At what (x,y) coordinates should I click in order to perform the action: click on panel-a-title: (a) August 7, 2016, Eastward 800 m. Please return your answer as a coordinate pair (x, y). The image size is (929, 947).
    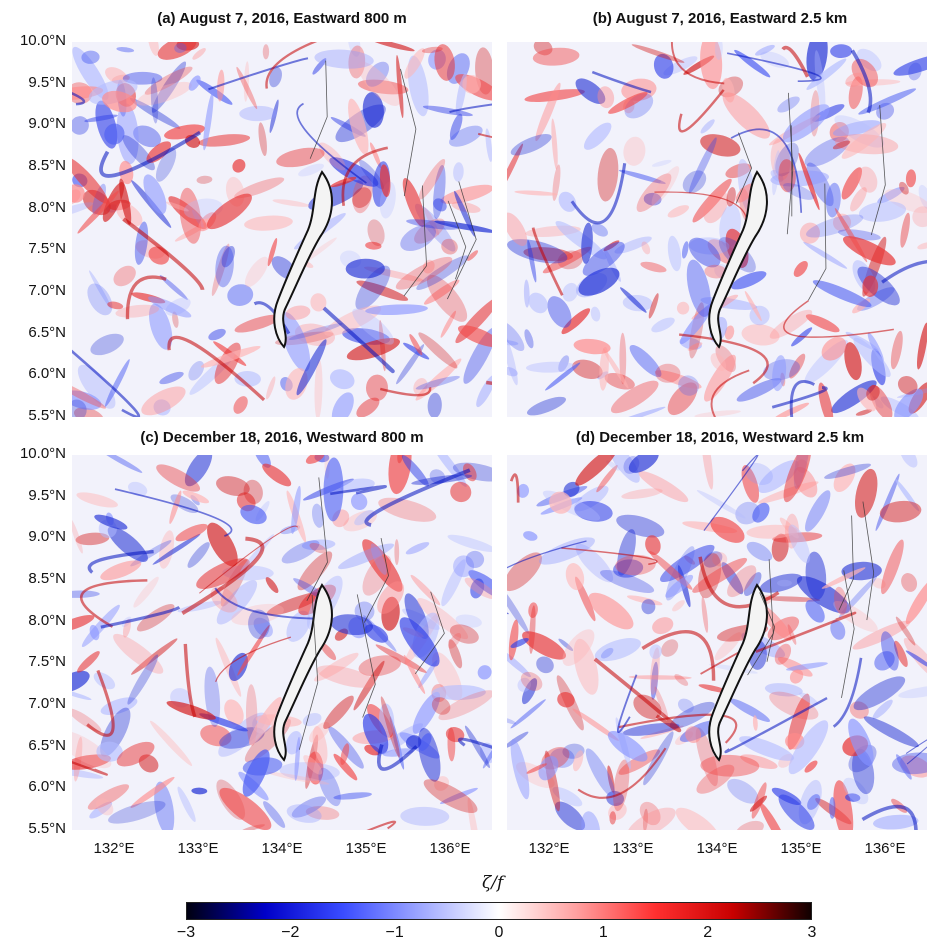
    Looking at the image, I should click on (282, 18).